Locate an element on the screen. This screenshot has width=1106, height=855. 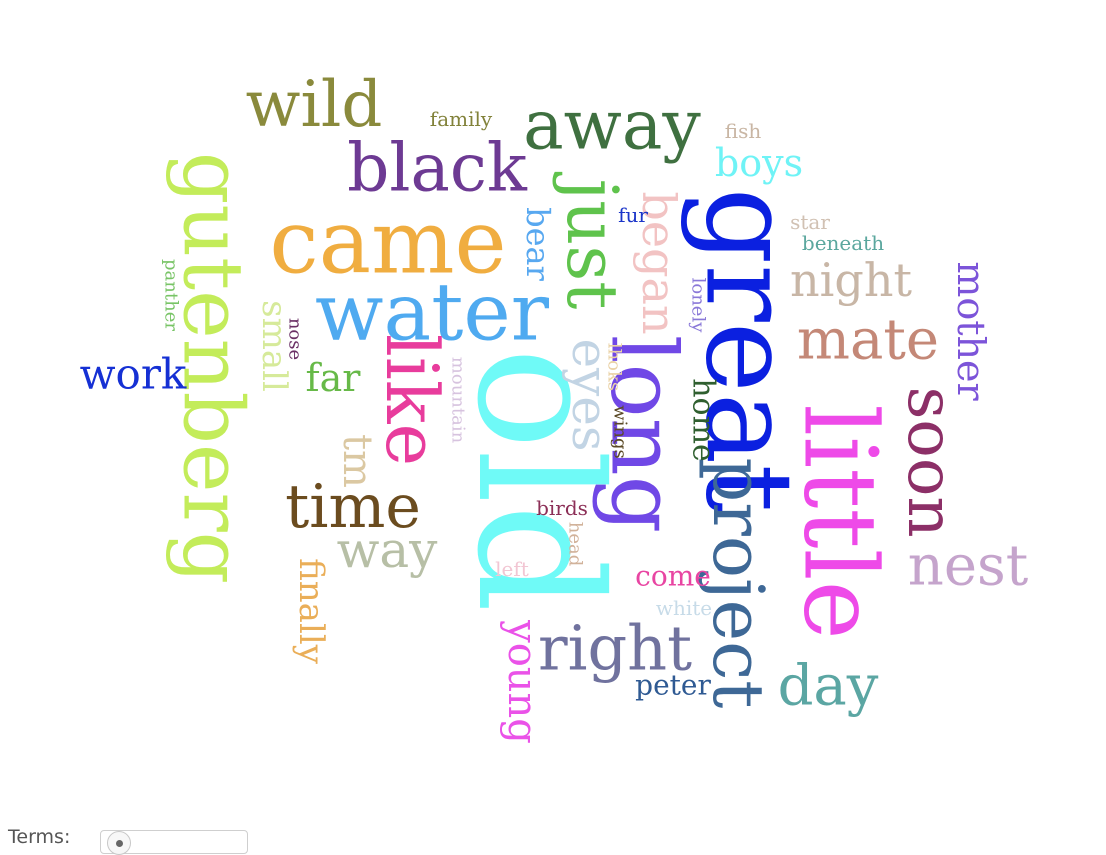
word-came: came is located at coordinates (387, 242).